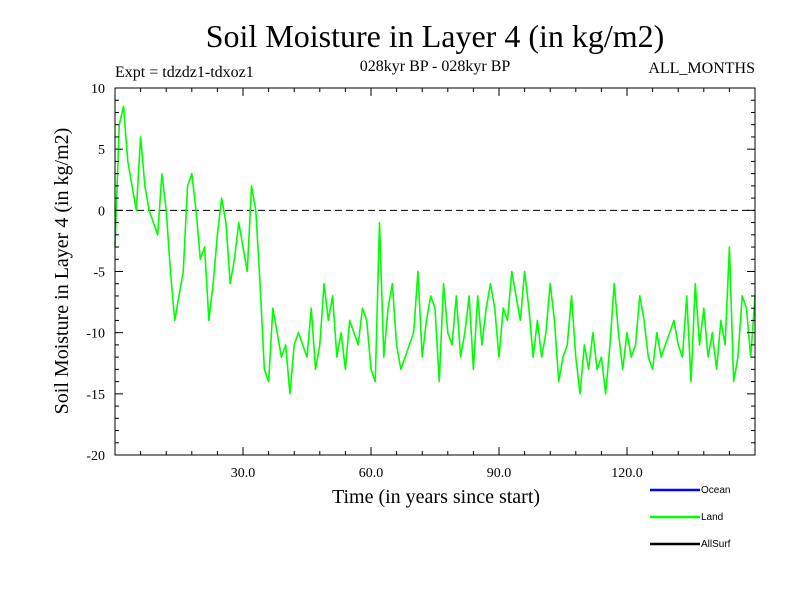 The height and width of the screenshot is (600, 800). Describe the element at coordinates (701, 68) in the screenshot. I see `chart-subtitle-right: ALL_MONTHS` at that location.